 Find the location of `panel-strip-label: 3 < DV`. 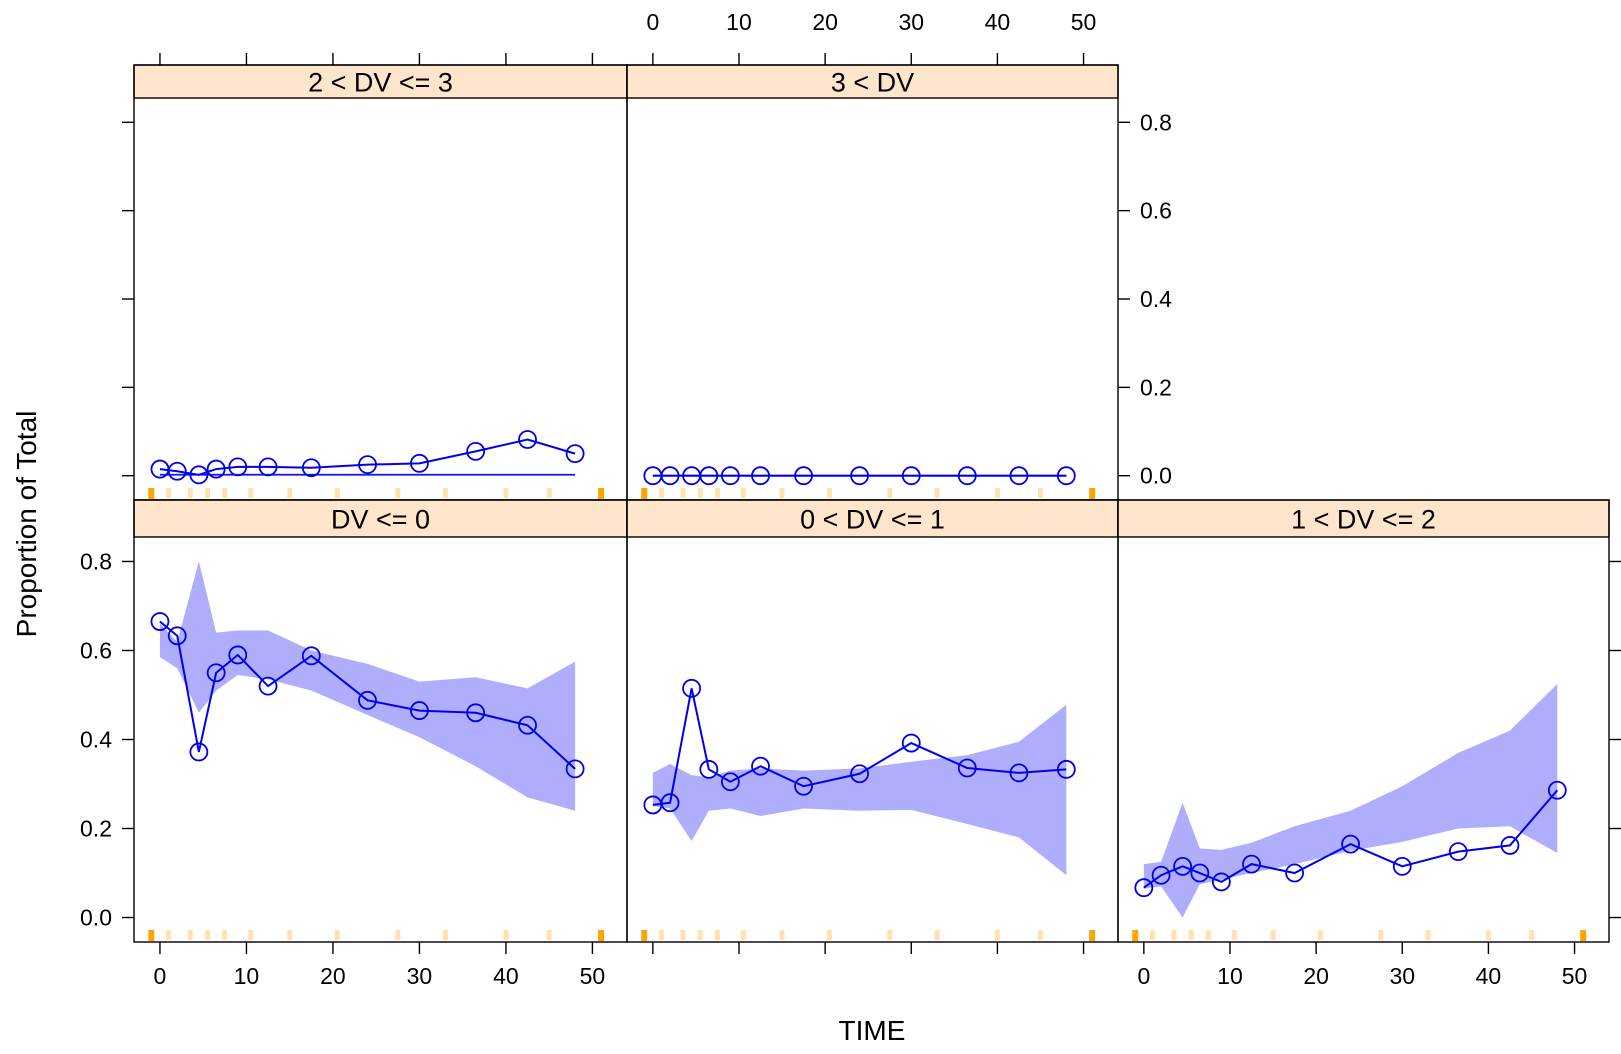

panel-strip-label: 3 < DV is located at coordinates (872, 83).